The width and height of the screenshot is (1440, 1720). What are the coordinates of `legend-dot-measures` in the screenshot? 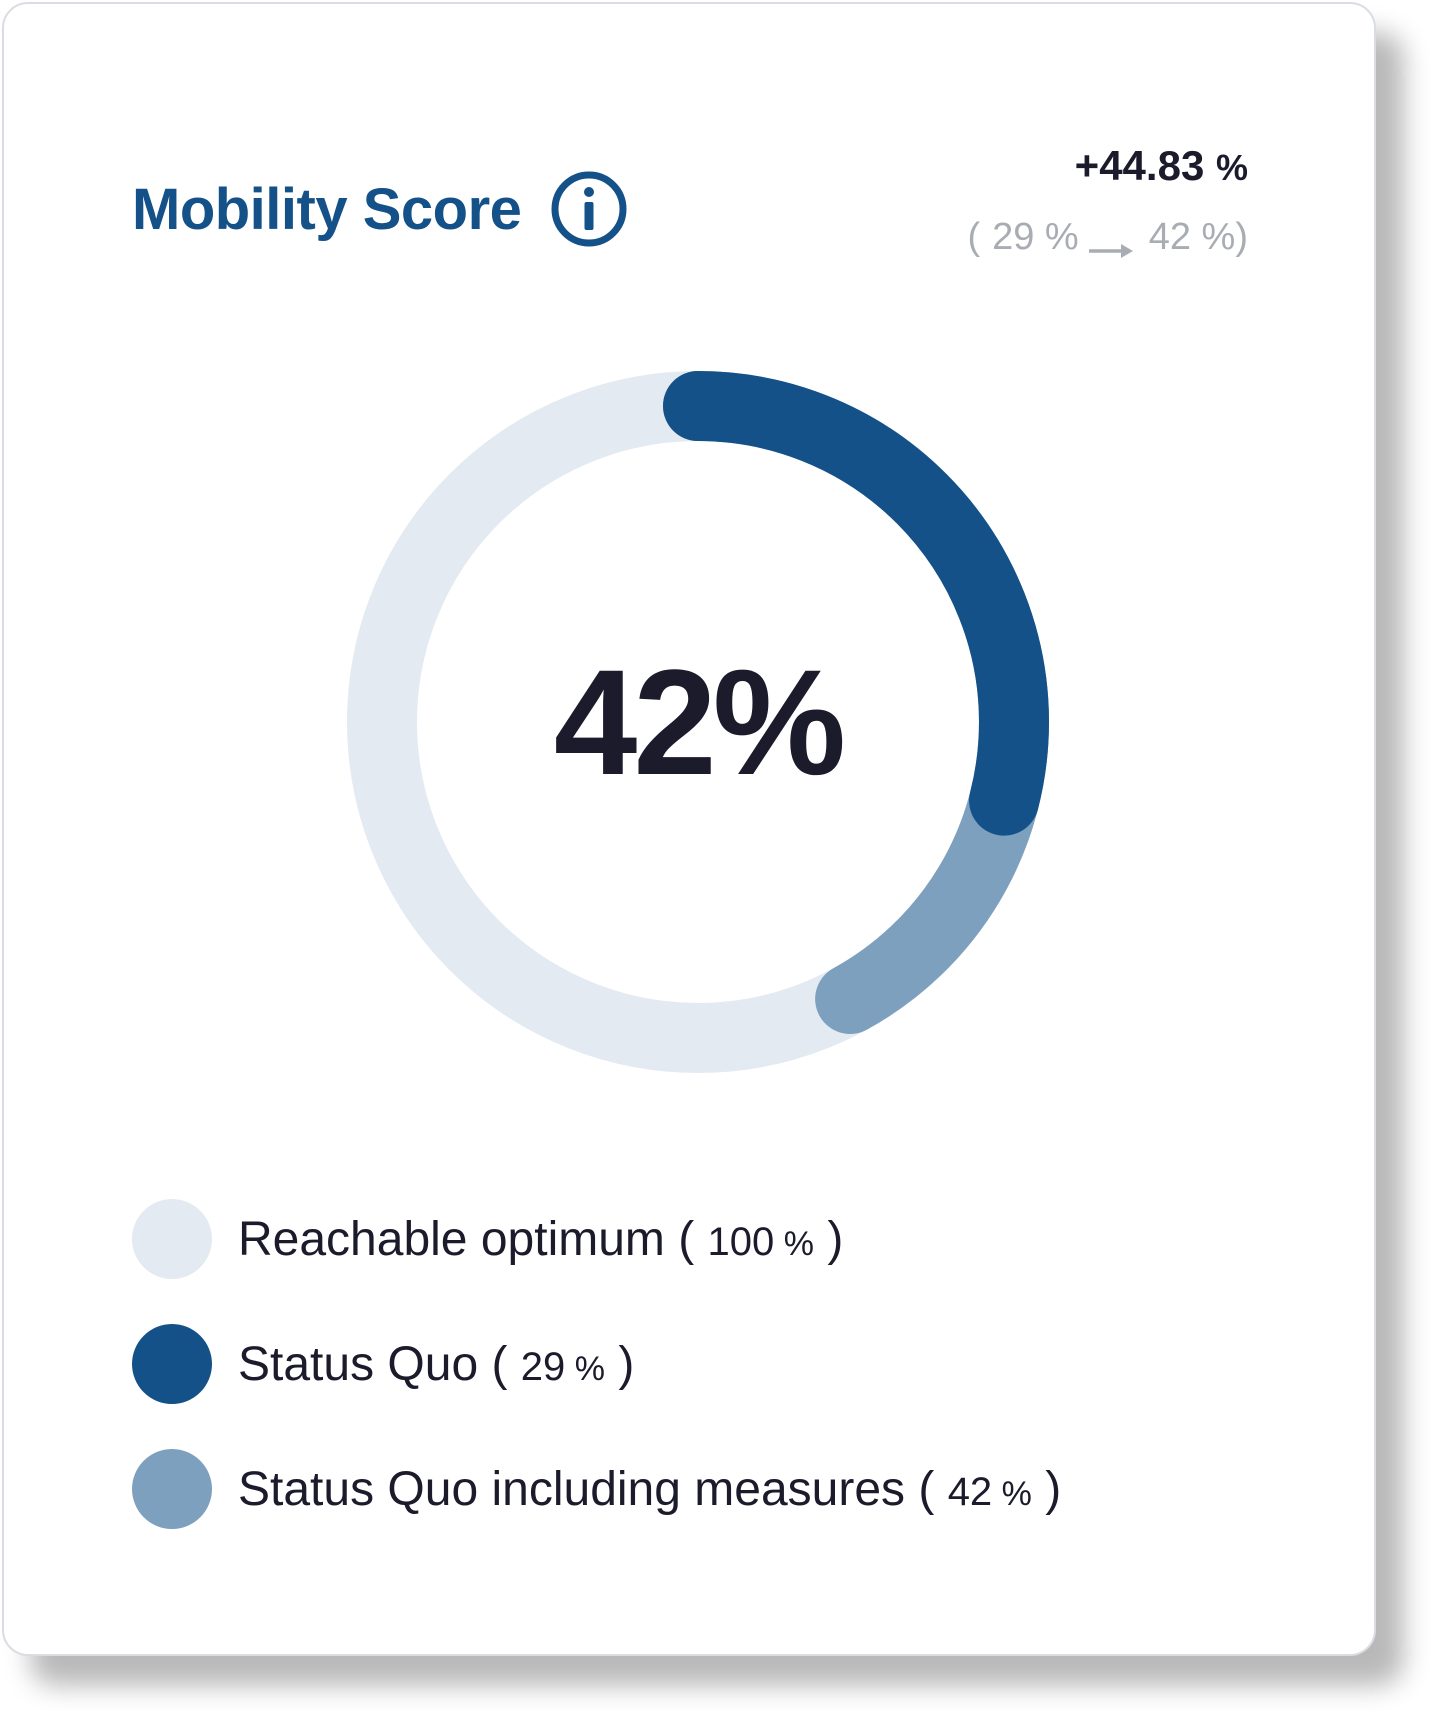 It's located at (172, 1489).